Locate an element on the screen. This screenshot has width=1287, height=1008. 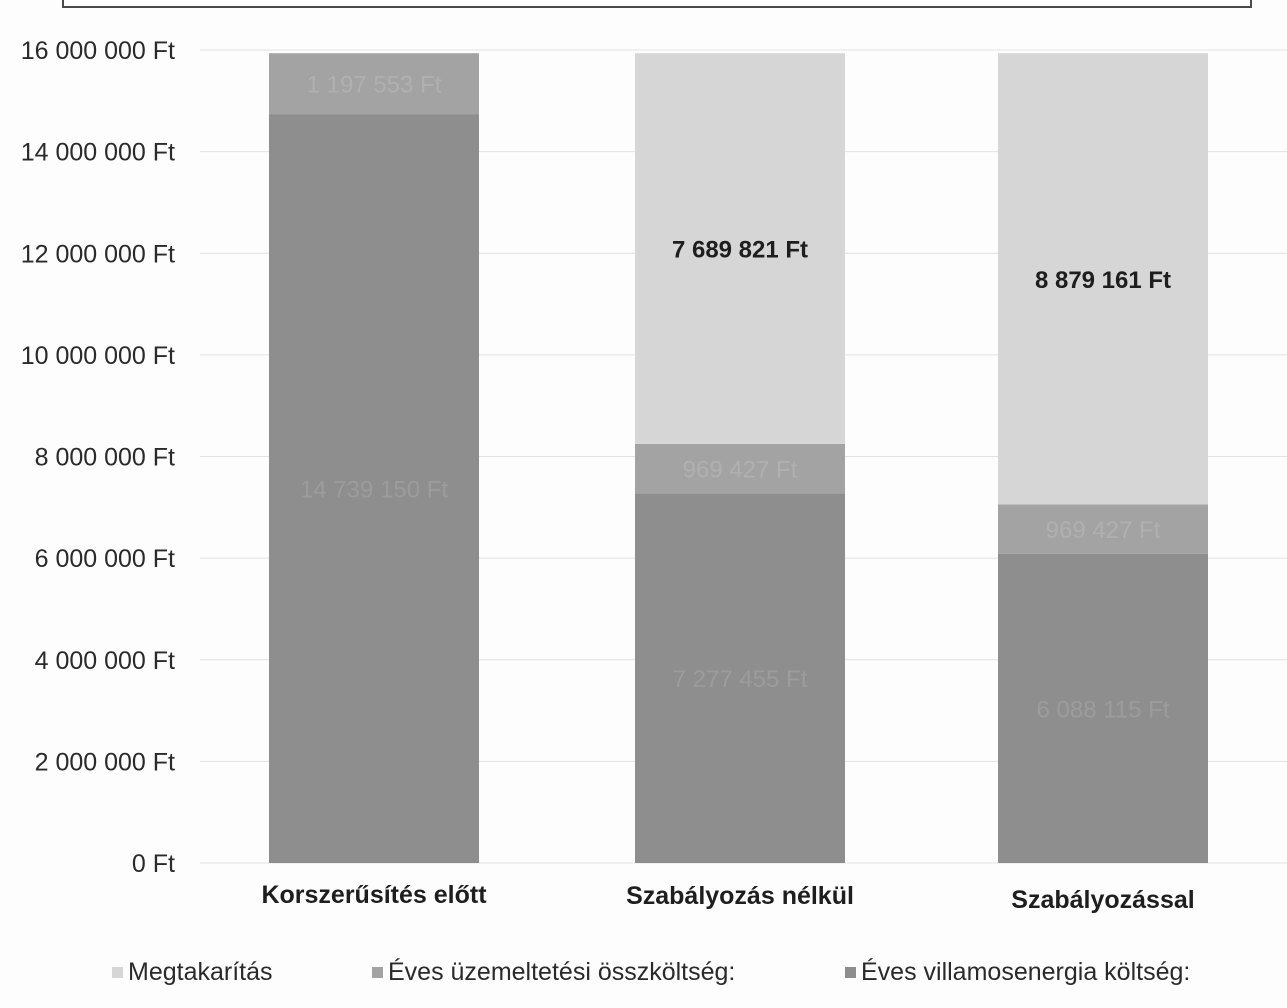
data-label: 14 739 150 Ft is located at coordinates (374, 490).